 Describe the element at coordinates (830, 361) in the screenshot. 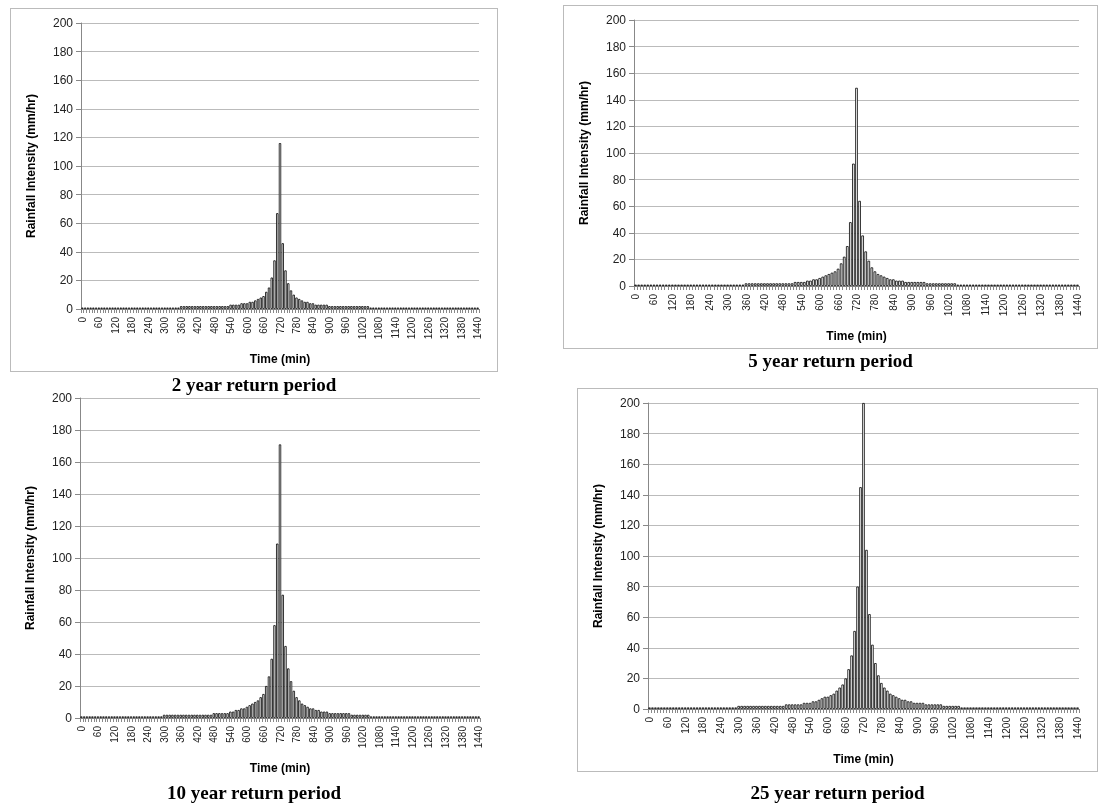

I see `text: 5 year return period` at that location.